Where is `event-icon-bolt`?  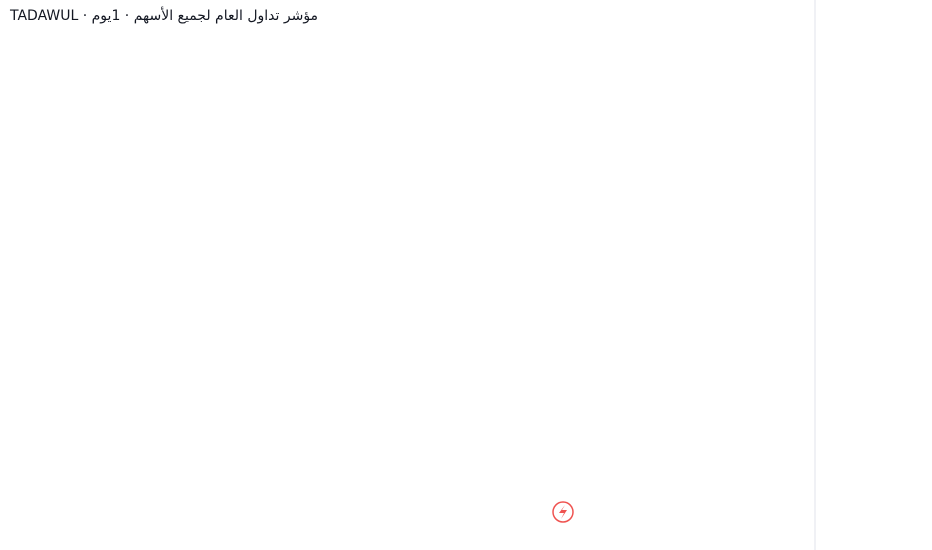
event-icon-bolt is located at coordinates (563, 512).